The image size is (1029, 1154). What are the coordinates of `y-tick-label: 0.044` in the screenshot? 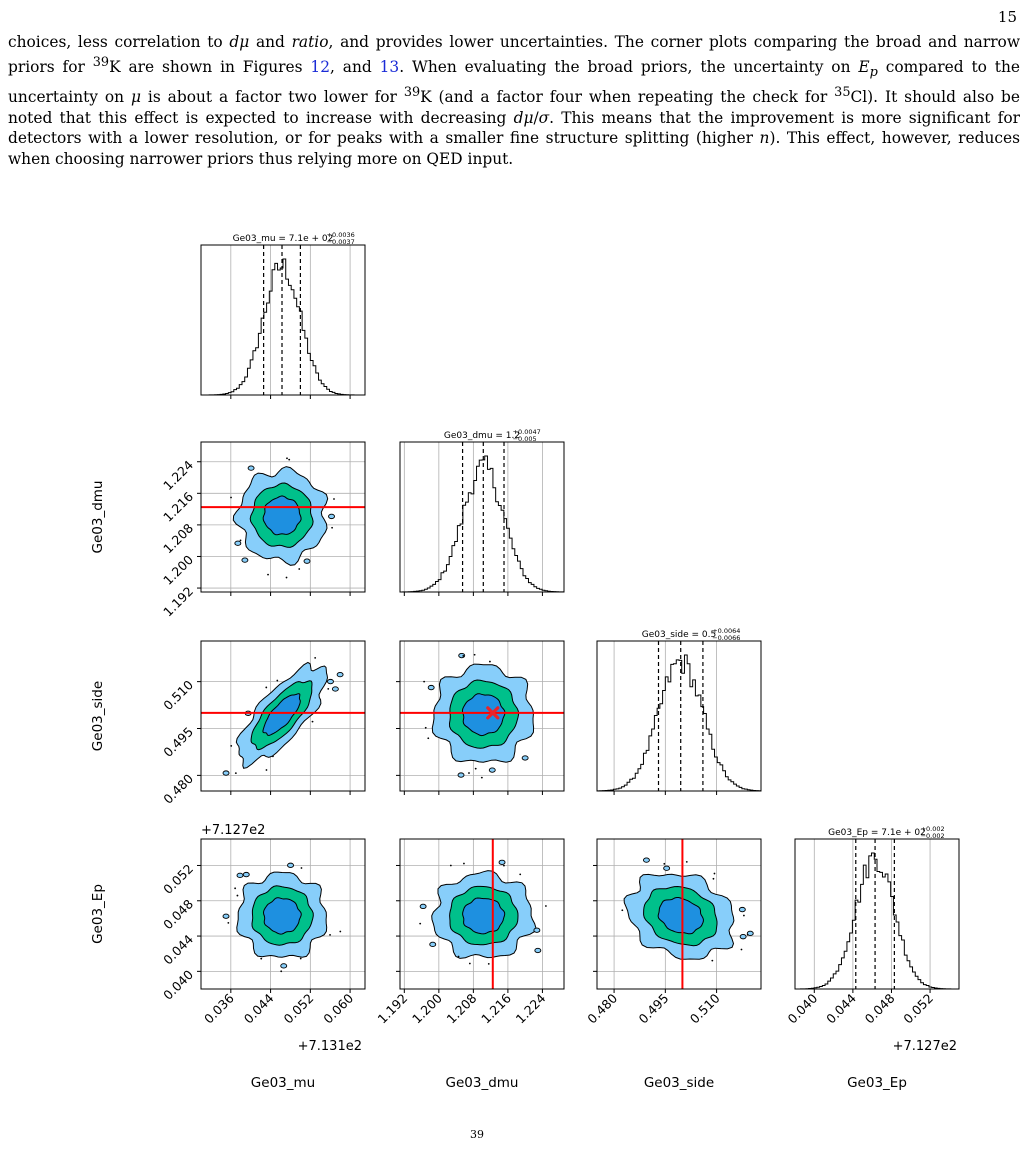 It's located at (178, 950).